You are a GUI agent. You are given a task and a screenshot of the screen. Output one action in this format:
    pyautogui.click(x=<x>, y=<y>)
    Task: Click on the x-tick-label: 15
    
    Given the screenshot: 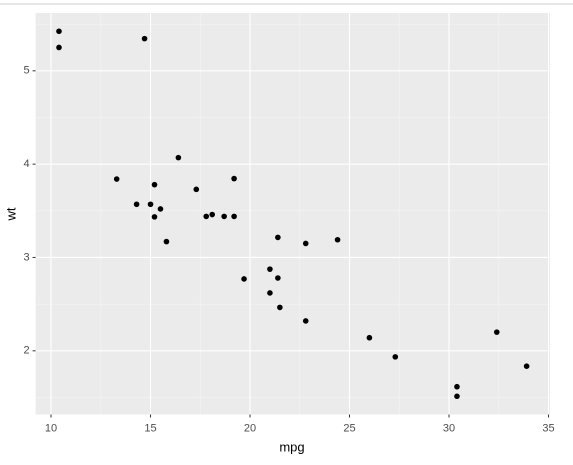 What is the action you would take?
    pyautogui.click(x=150, y=428)
    